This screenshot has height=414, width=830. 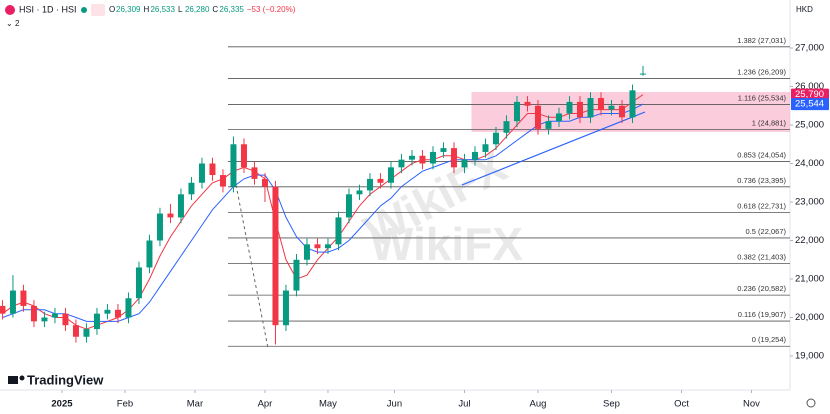 I want to click on ohlc-value: 26,280, so click(x=197, y=9).